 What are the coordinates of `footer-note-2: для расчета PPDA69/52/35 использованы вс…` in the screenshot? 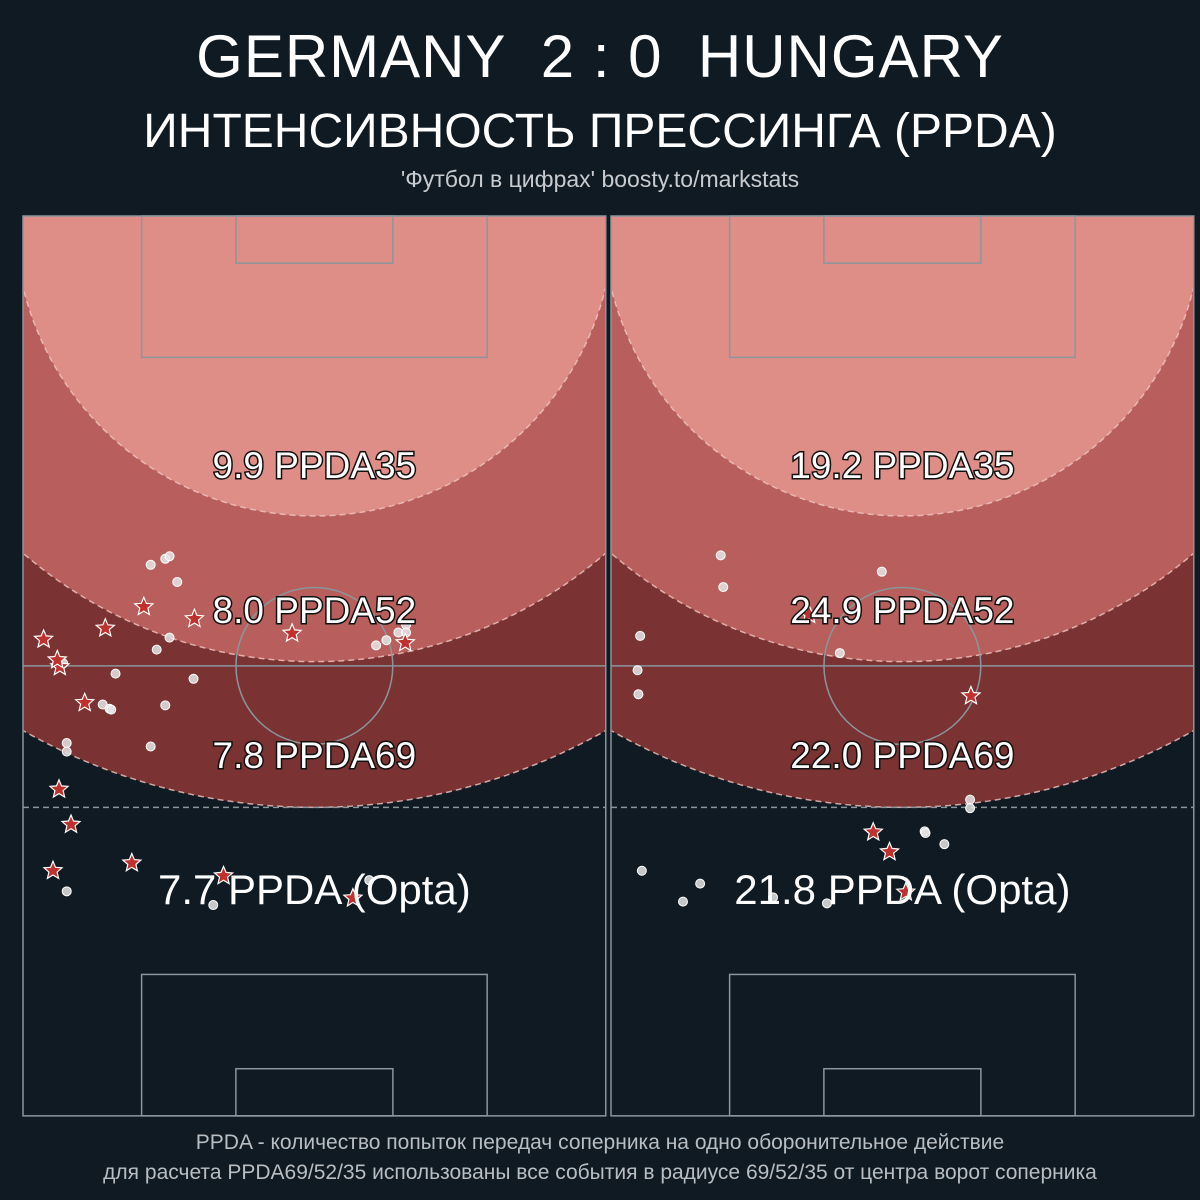 It's located at (600, 1172).